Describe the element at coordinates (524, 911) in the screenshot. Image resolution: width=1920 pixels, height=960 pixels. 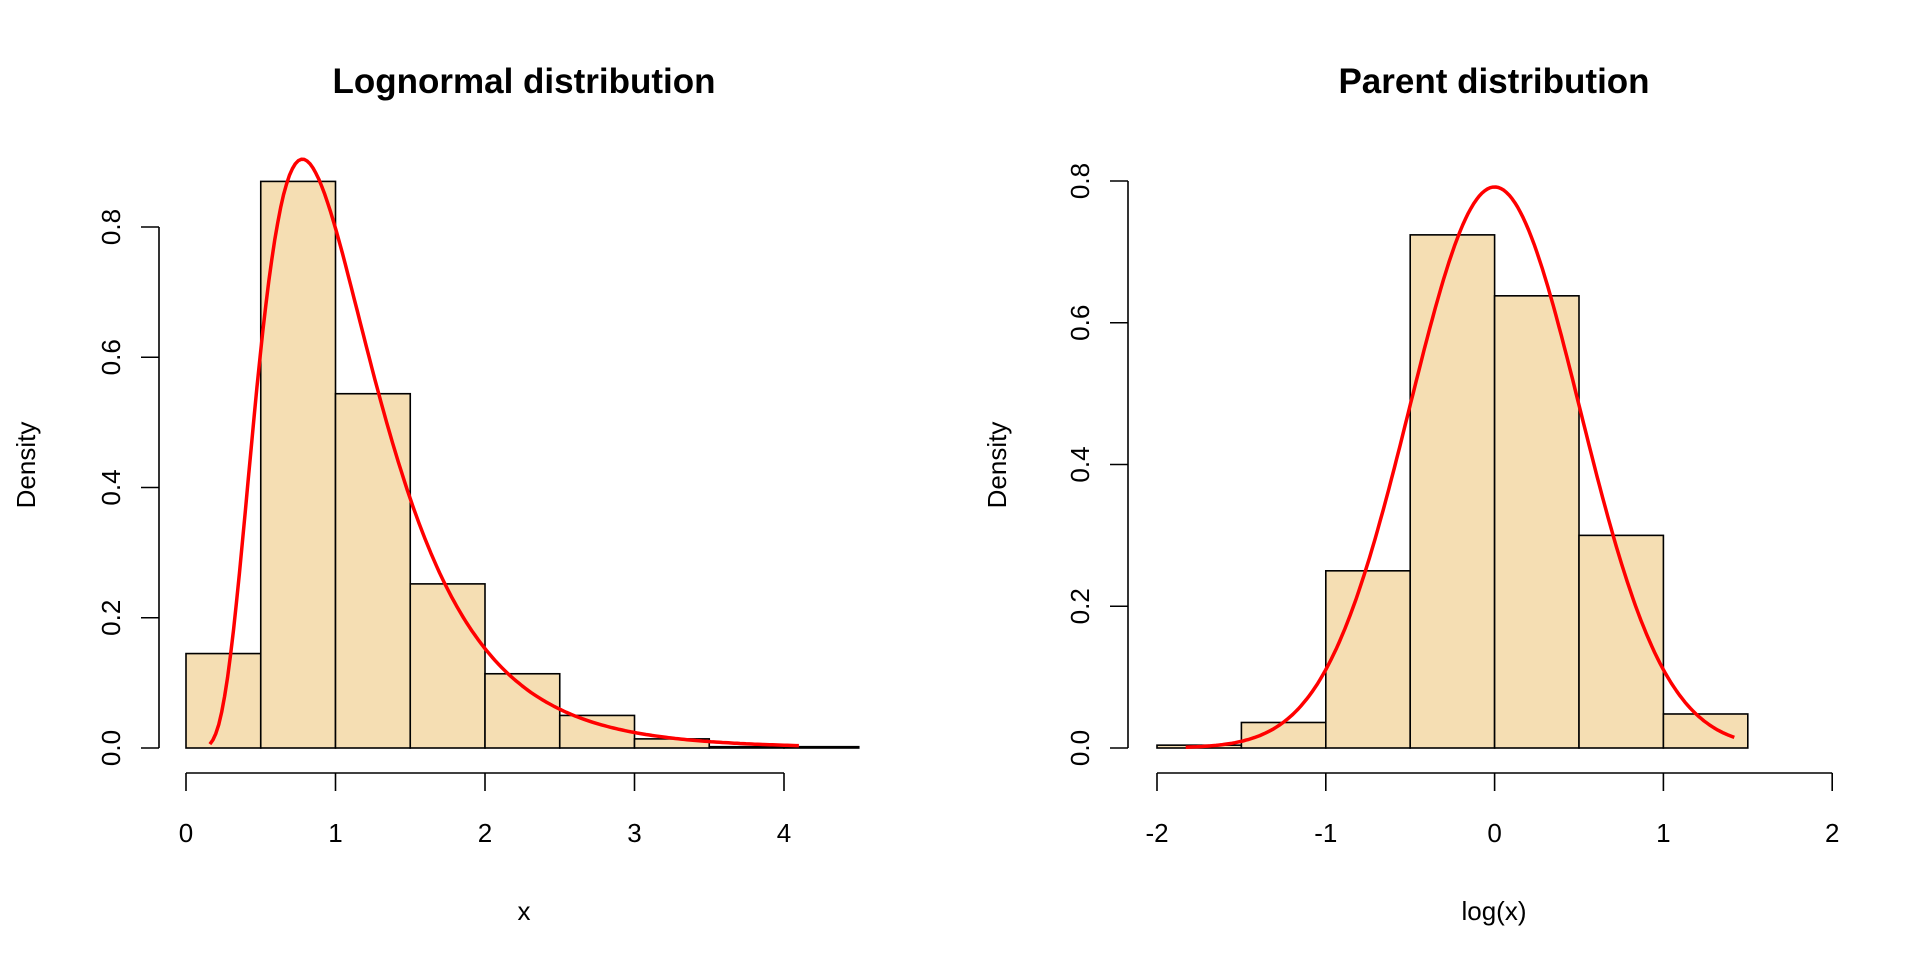
I see `x-axis-label: x` at that location.